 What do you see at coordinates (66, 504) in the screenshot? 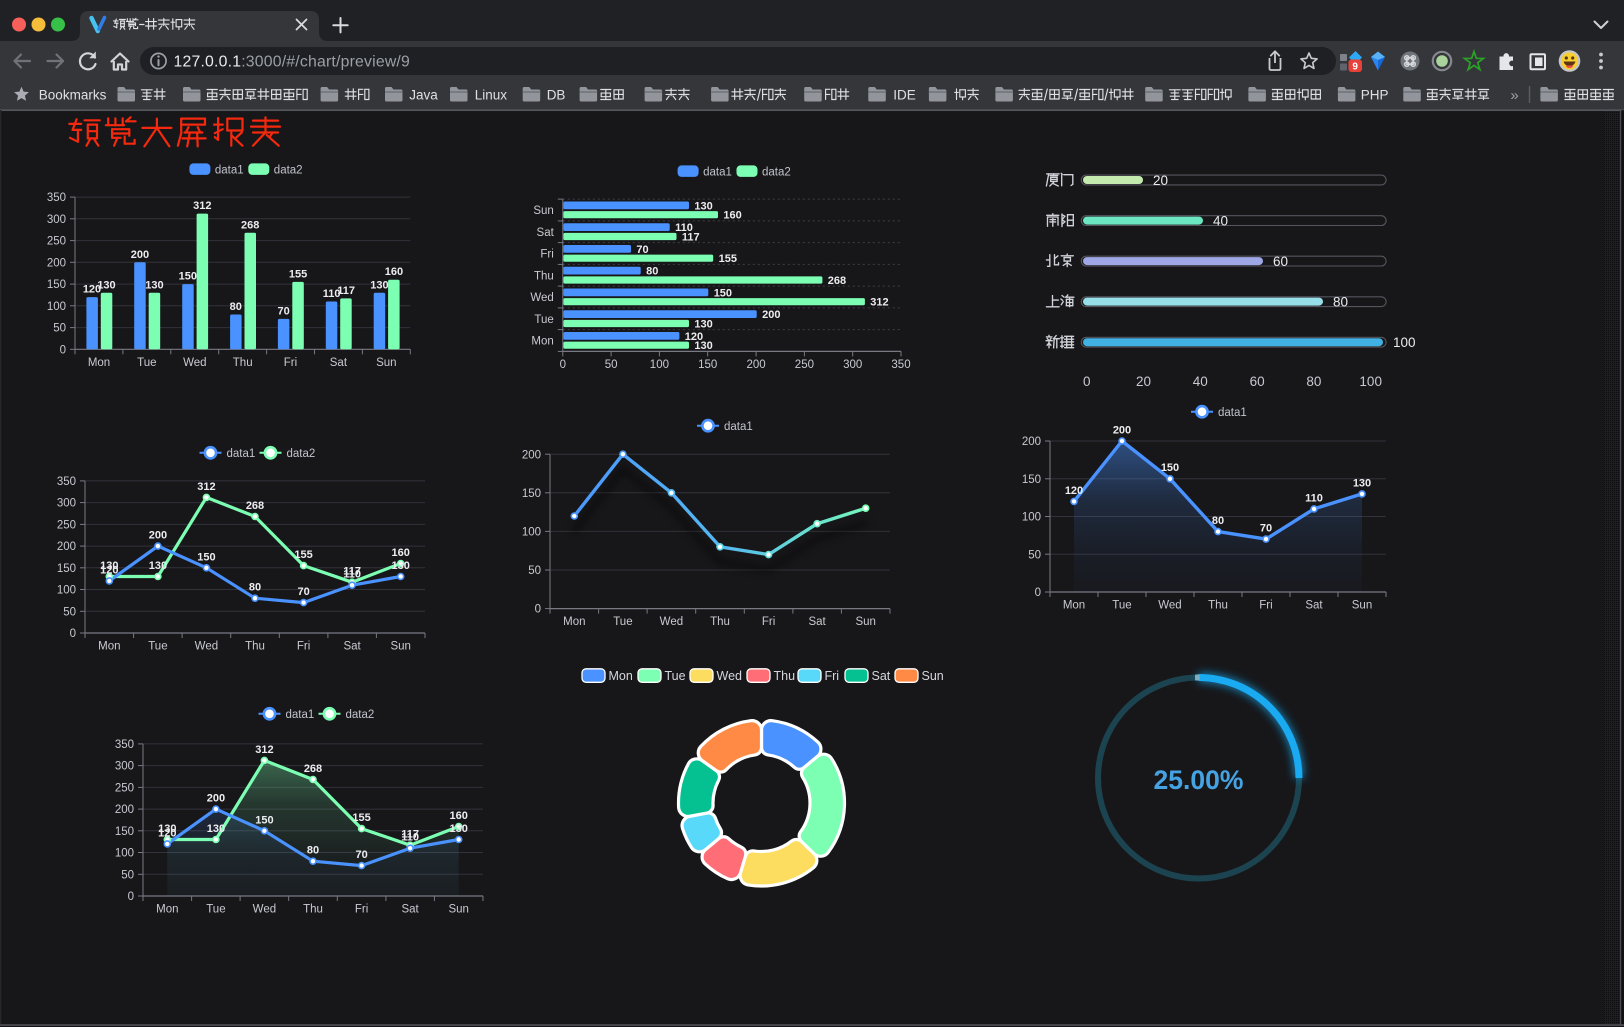
I see `svg-text: 300` at bounding box center [66, 504].